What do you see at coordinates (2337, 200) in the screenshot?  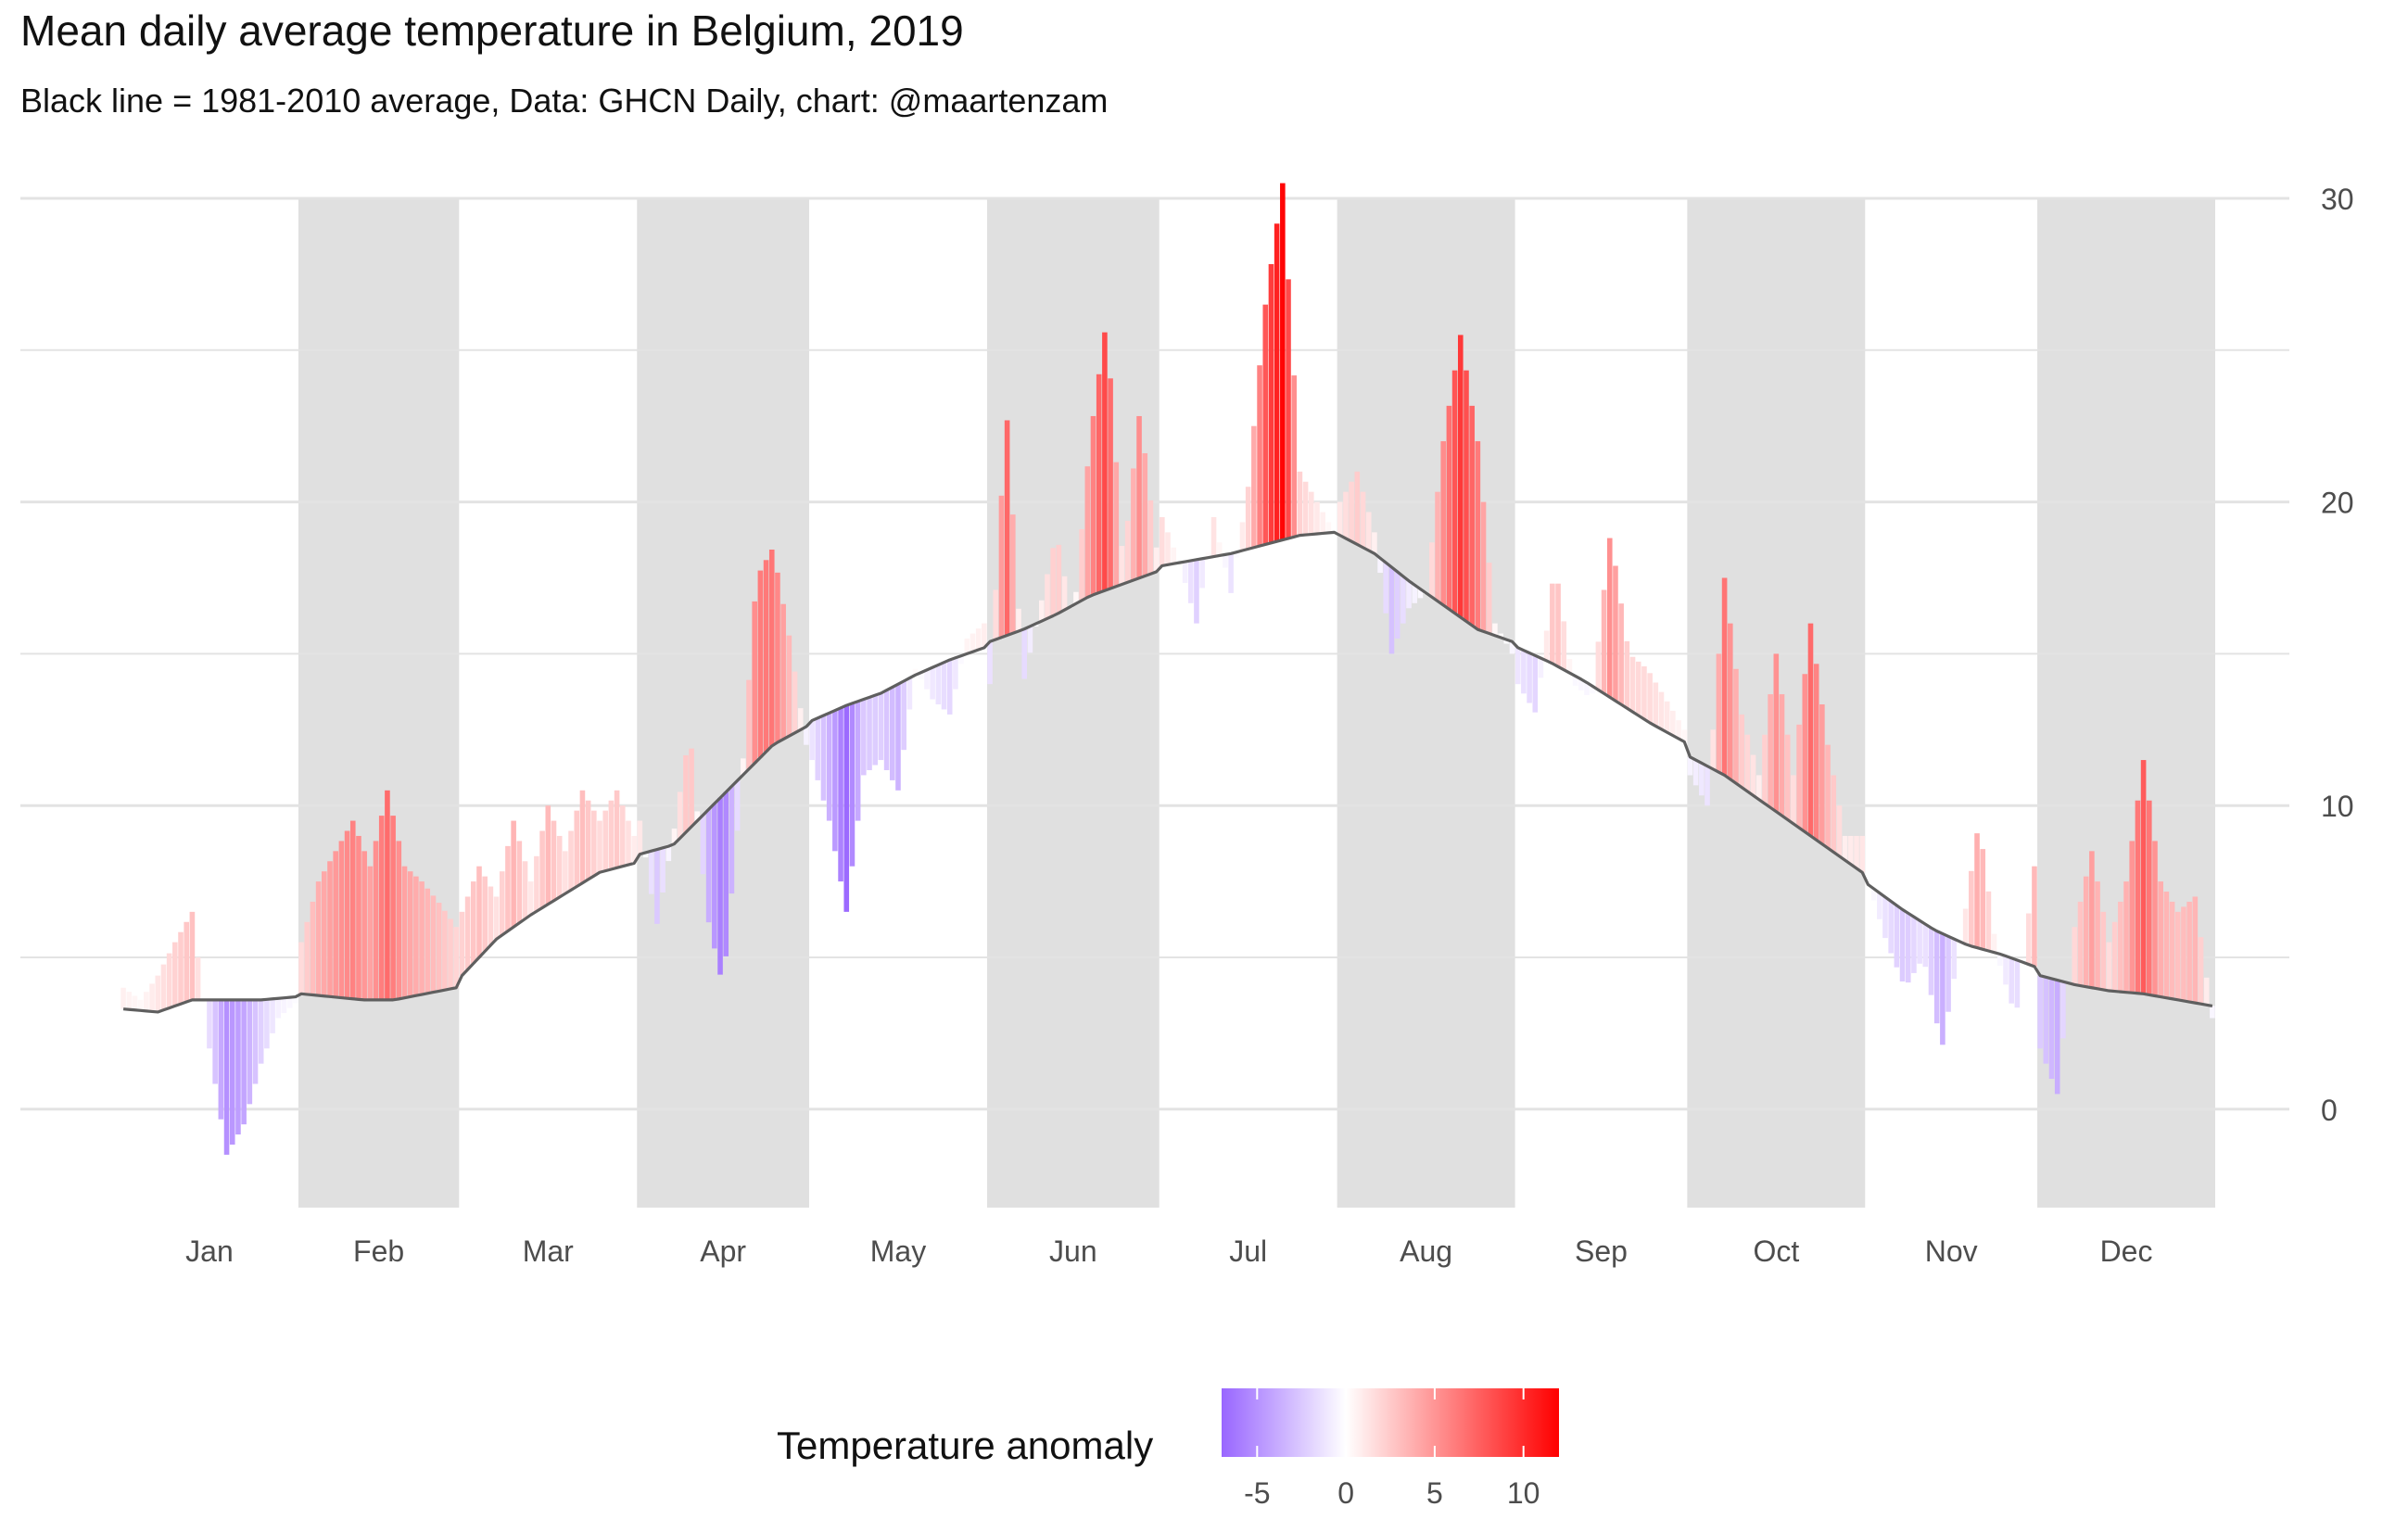 I see `y-tick-label: 30` at bounding box center [2337, 200].